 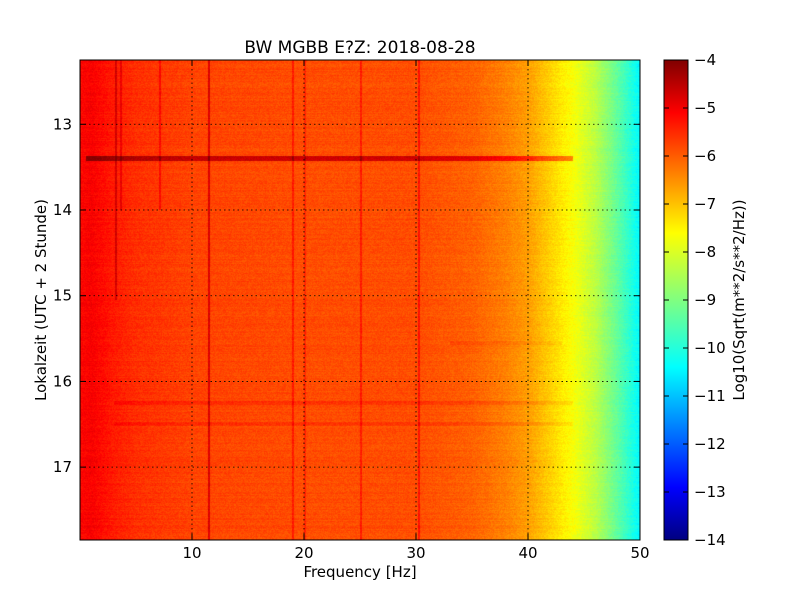 What do you see at coordinates (191, 553) in the screenshot?
I see `x-tick-label: 10` at bounding box center [191, 553].